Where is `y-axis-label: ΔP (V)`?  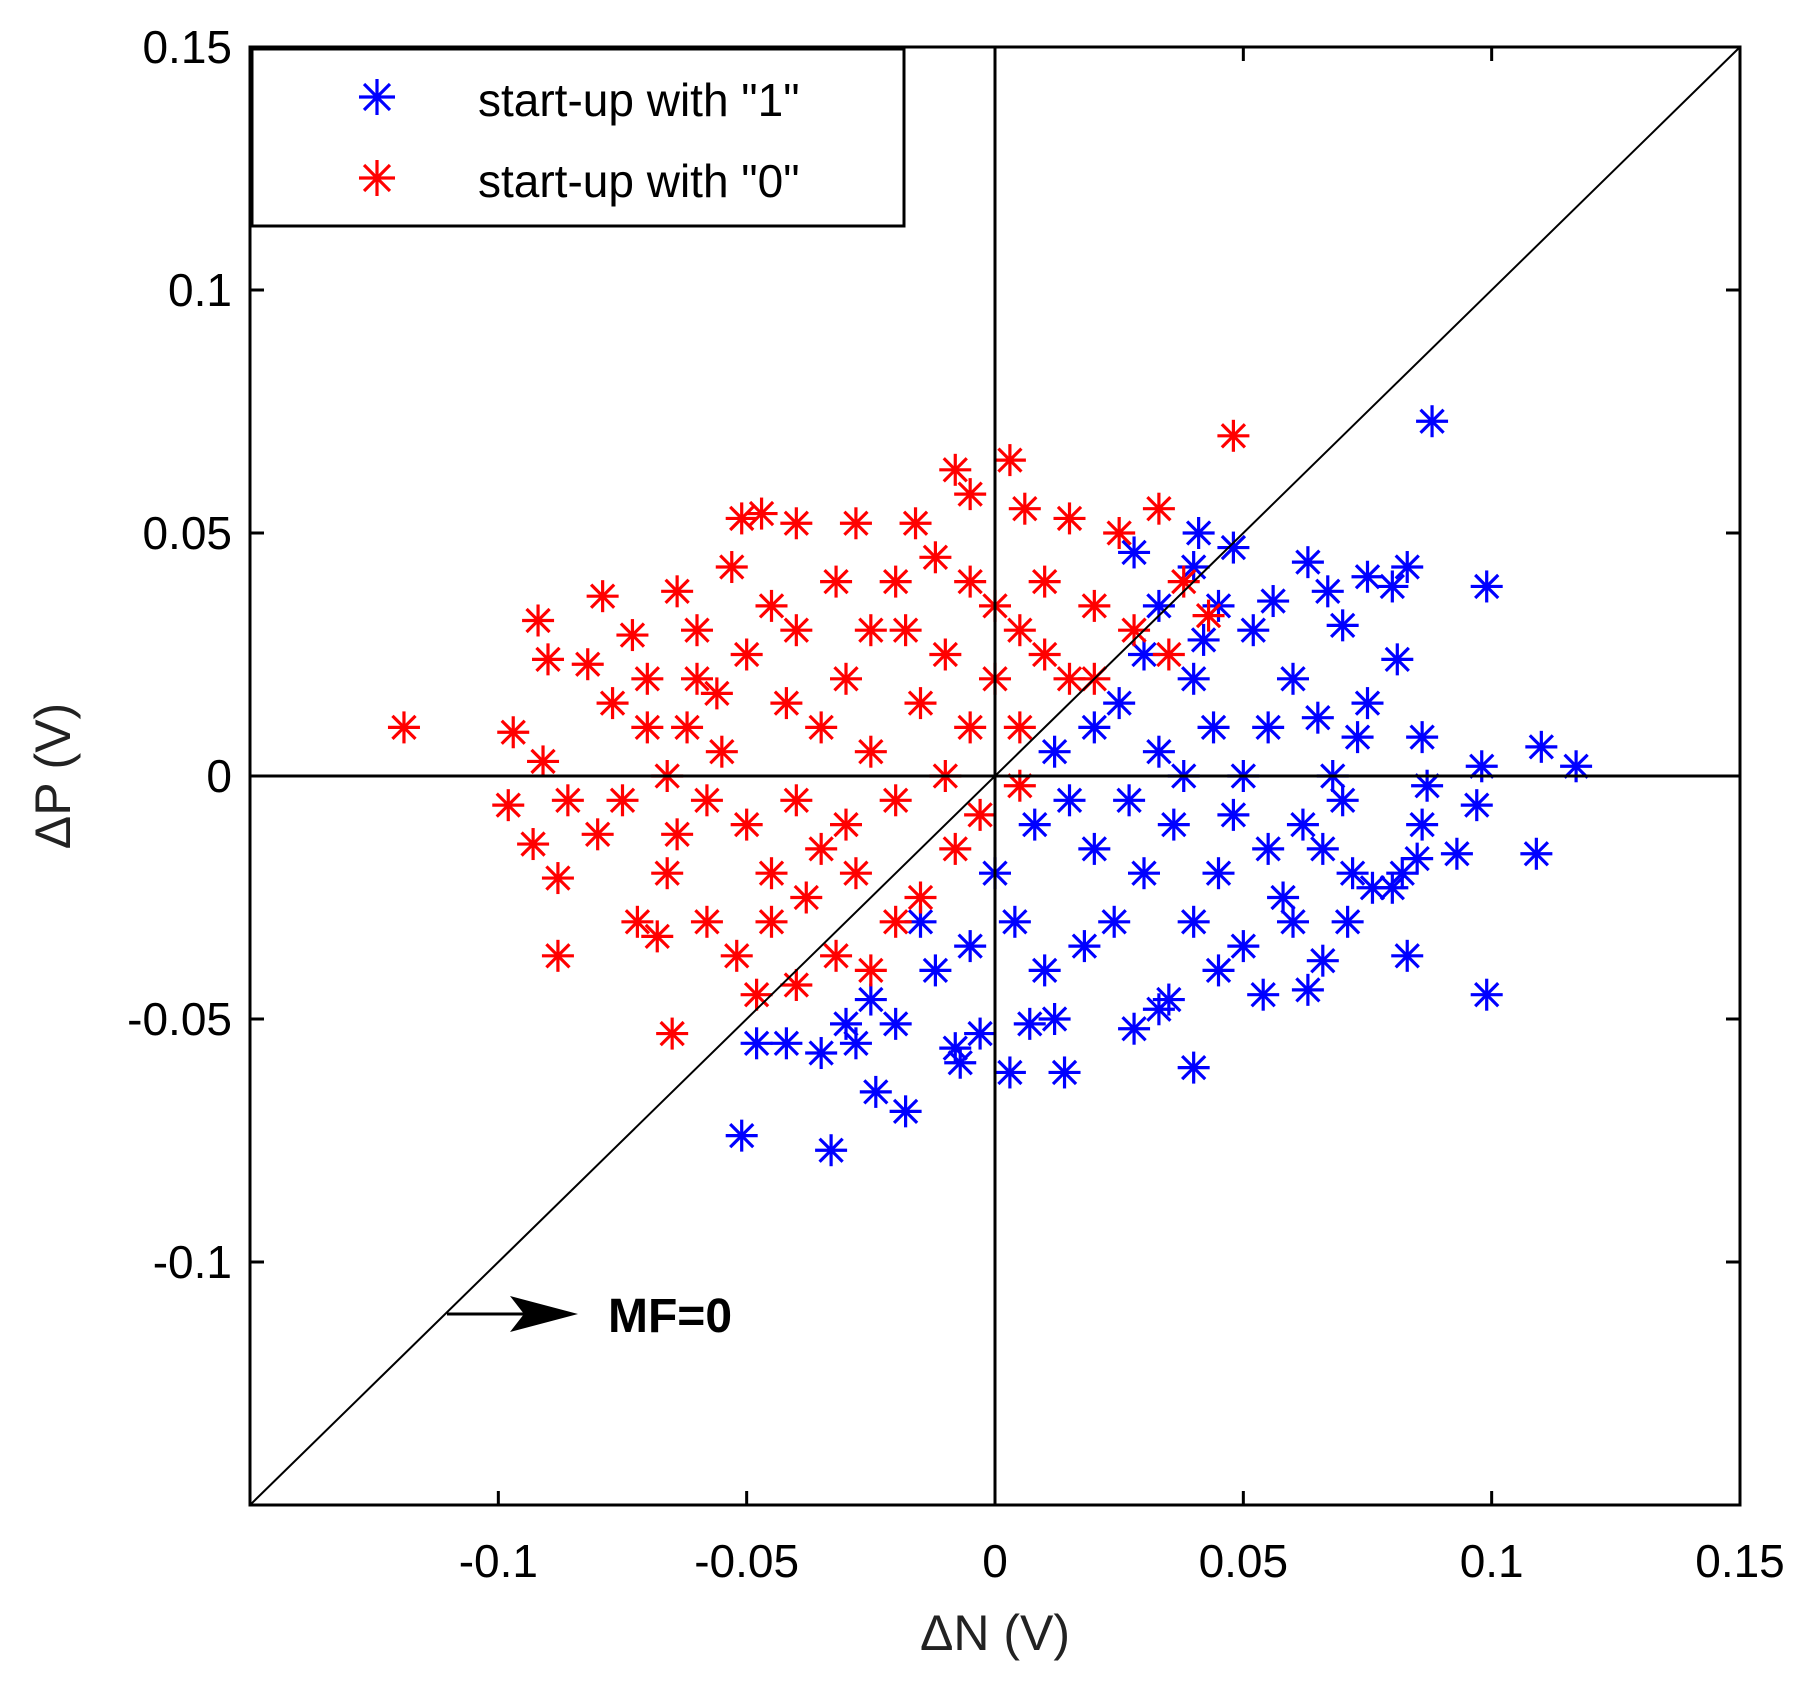 y-axis-label: ΔP (V) is located at coordinates (53, 776).